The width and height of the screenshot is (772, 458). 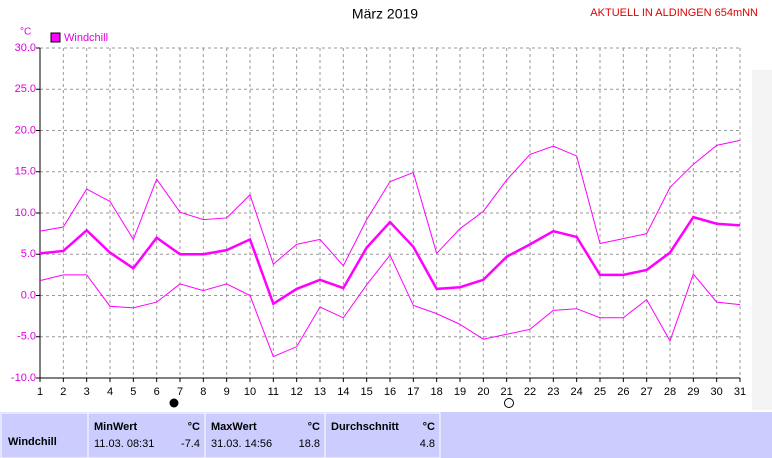 What do you see at coordinates (55, 37) in the screenshot?
I see `legend-swatch` at bounding box center [55, 37].